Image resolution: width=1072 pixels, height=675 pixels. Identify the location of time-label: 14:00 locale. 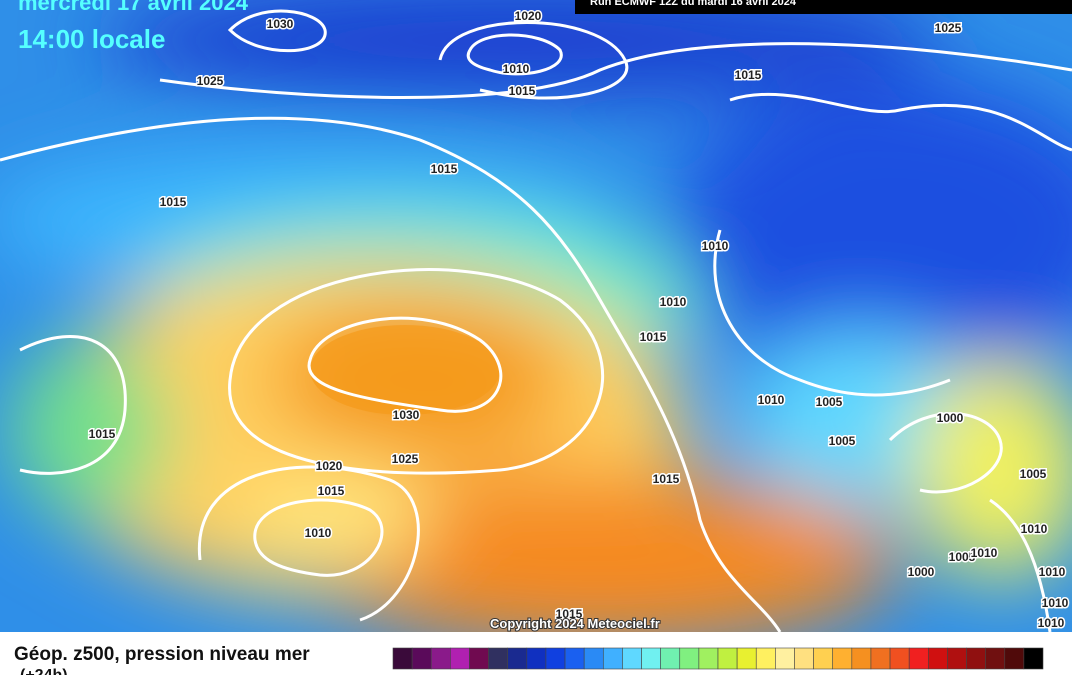
(91, 39).